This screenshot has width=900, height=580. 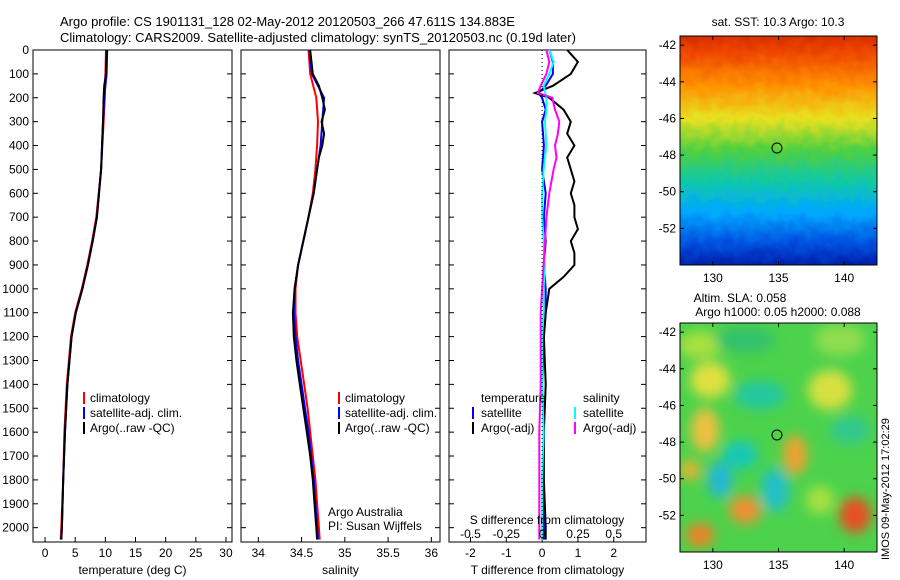 What do you see at coordinates (432, 553) in the screenshot?
I see `x-tick-label: 36` at bounding box center [432, 553].